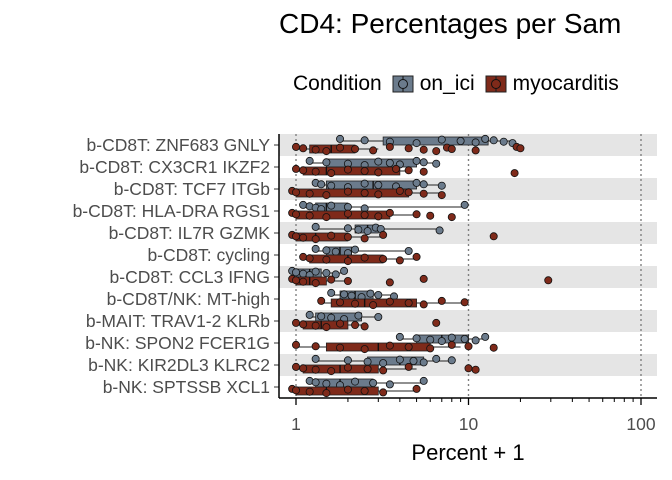 This screenshot has height=480, width=672. I want to click on x-tick-label: 100, so click(640, 424).